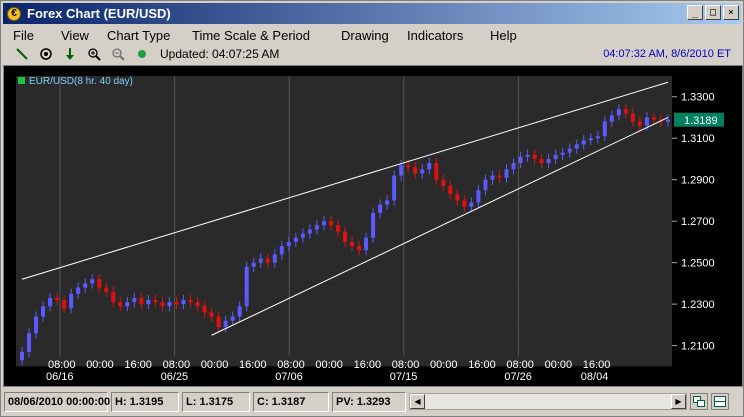 The height and width of the screenshot is (417, 744). What do you see at coordinates (21, 80) in the screenshot?
I see `legend-marker` at bounding box center [21, 80].